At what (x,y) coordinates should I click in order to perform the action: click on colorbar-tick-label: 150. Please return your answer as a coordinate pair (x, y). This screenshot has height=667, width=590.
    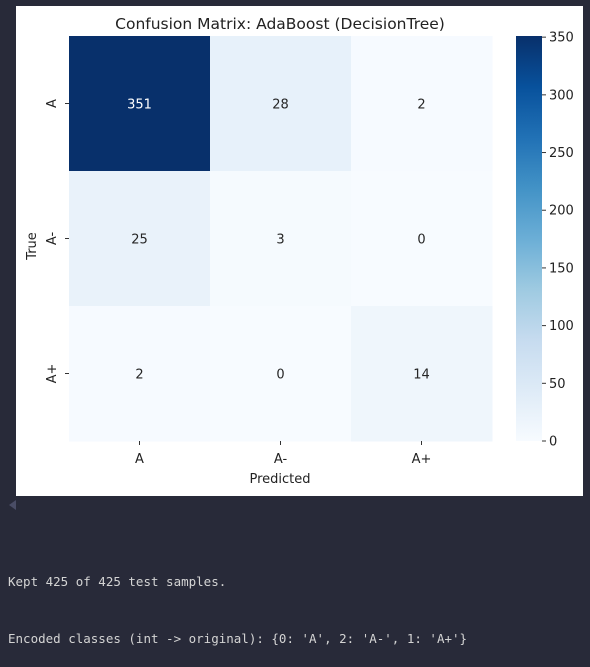
    Looking at the image, I should click on (561, 268).